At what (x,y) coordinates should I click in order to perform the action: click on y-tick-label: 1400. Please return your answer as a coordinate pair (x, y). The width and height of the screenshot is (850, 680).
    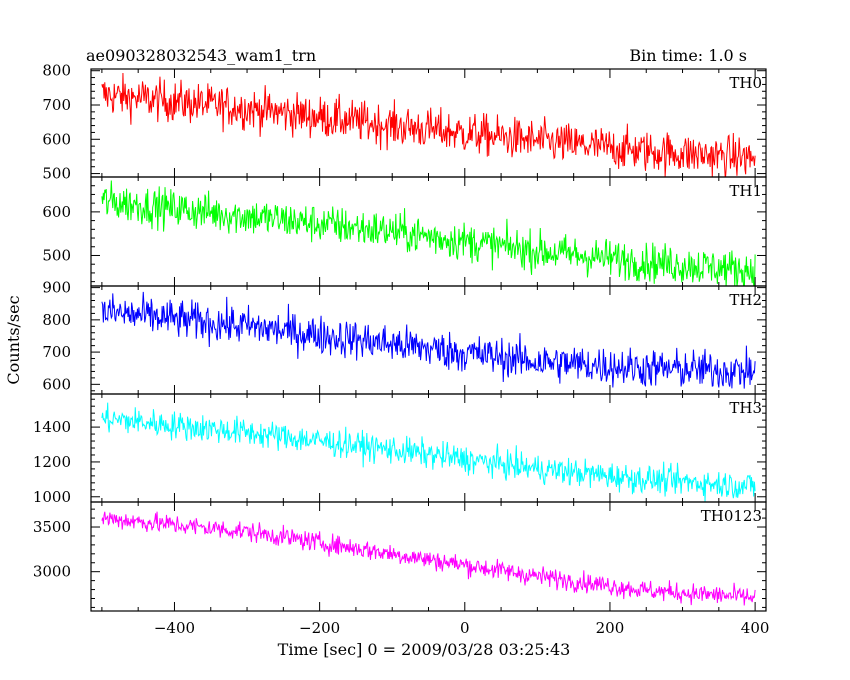
    Looking at the image, I should click on (52, 427).